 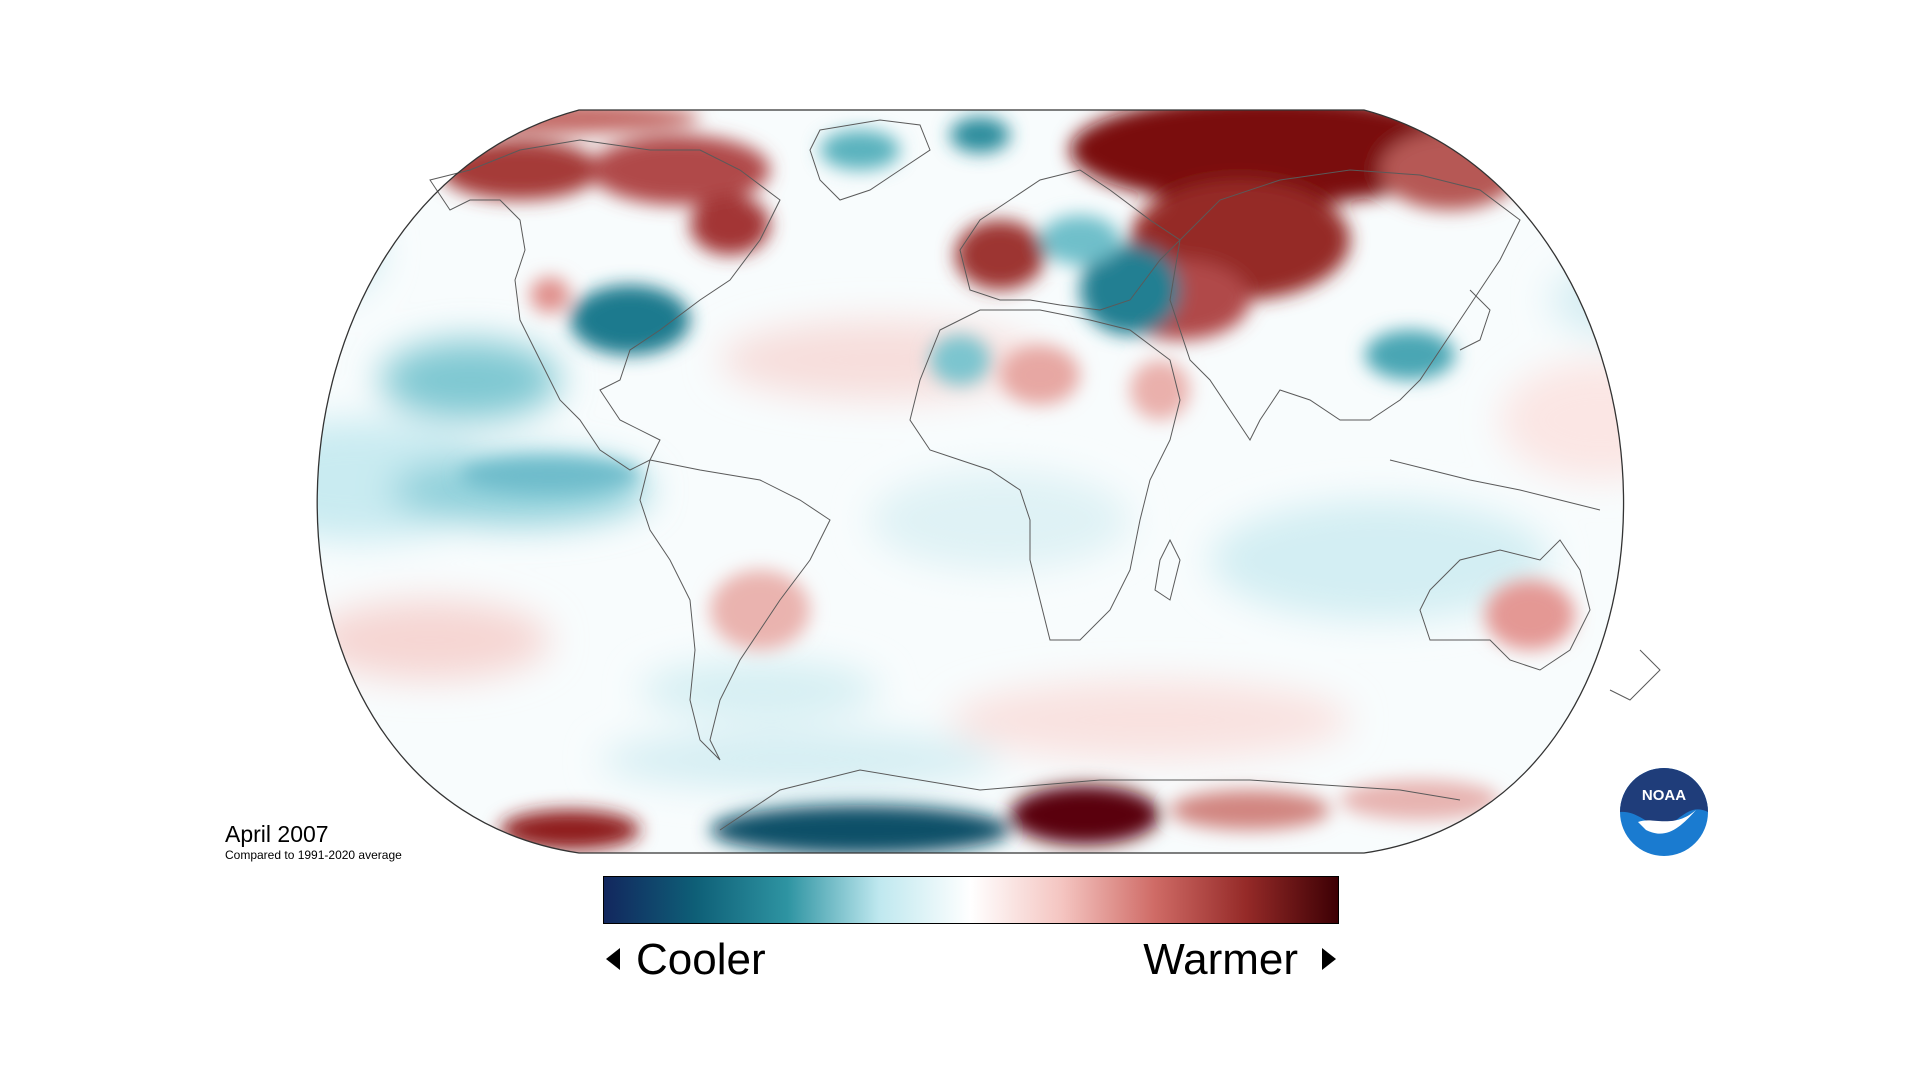 I want to click on coast-indonesia, so click(x=1495, y=485).